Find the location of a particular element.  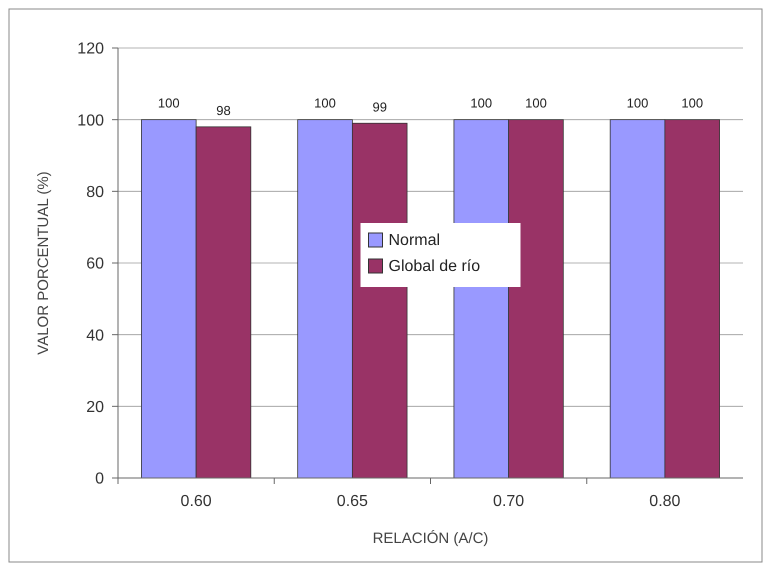

y-tick-label: 80 is located at coordinates (95, 192).